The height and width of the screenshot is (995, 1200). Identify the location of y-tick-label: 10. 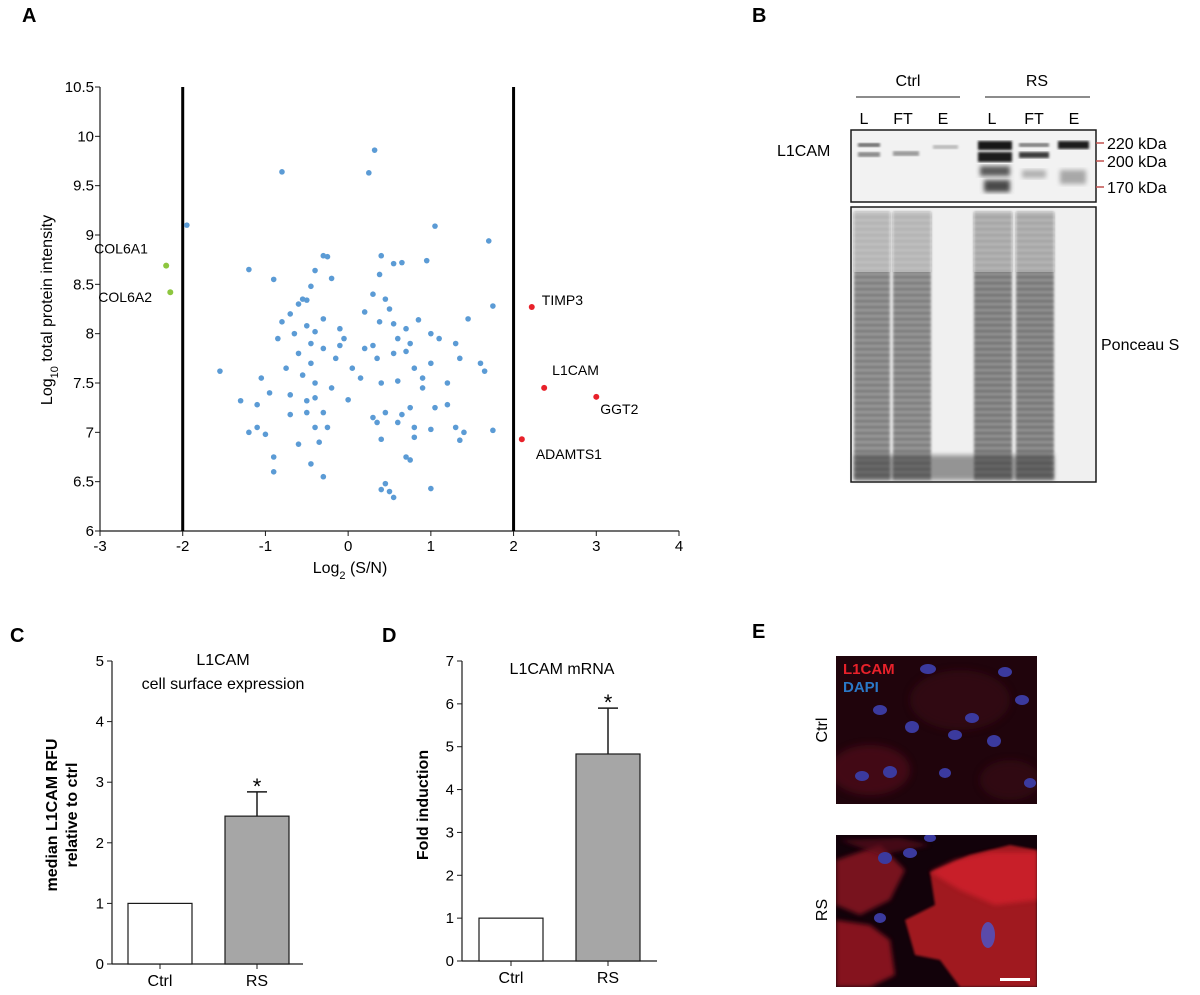
(85, 136).